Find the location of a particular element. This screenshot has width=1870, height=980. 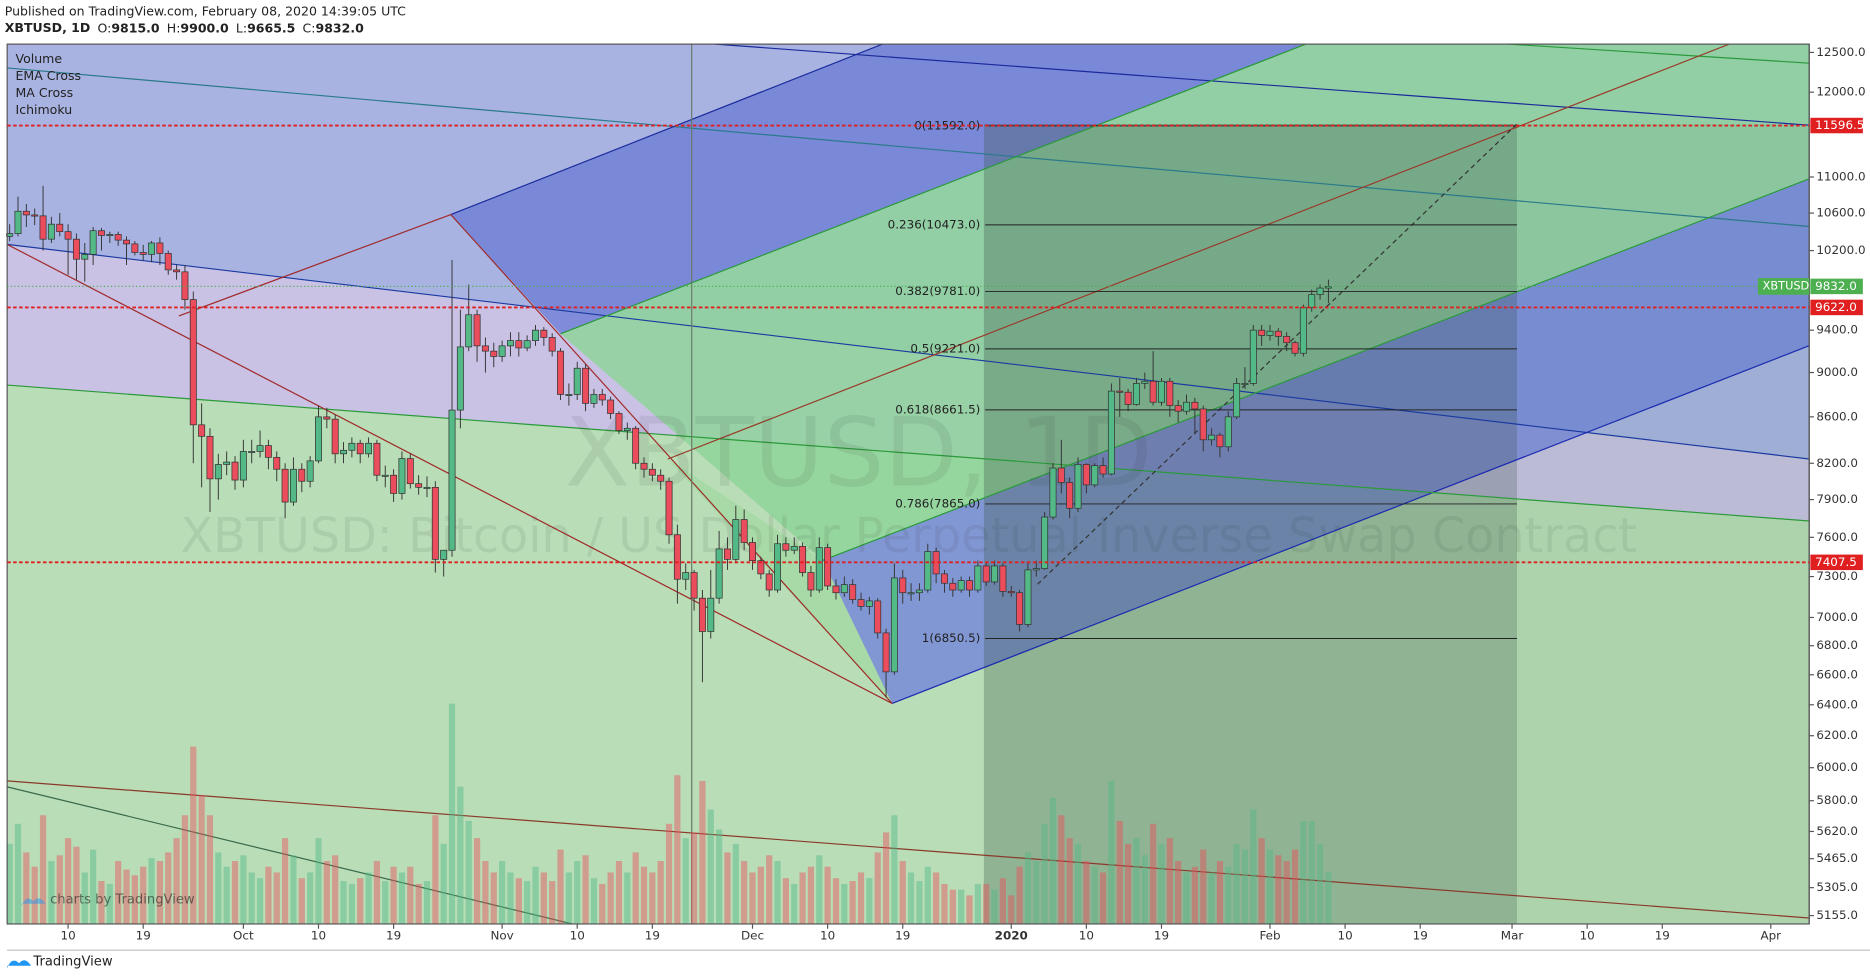

symbol-tag is located at coordinates (1783, 286).